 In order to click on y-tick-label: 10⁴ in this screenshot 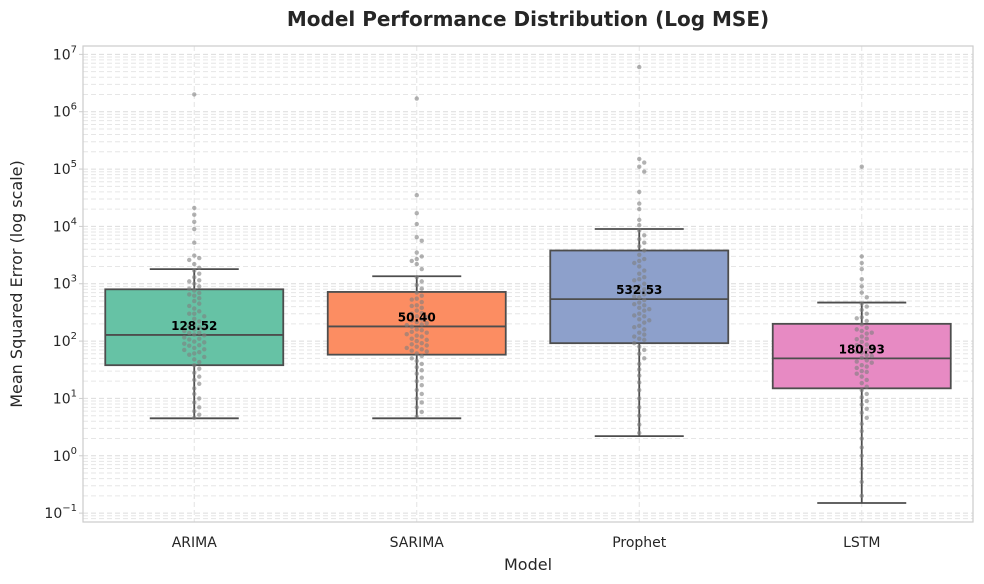, I will do `click(65, 225)`.